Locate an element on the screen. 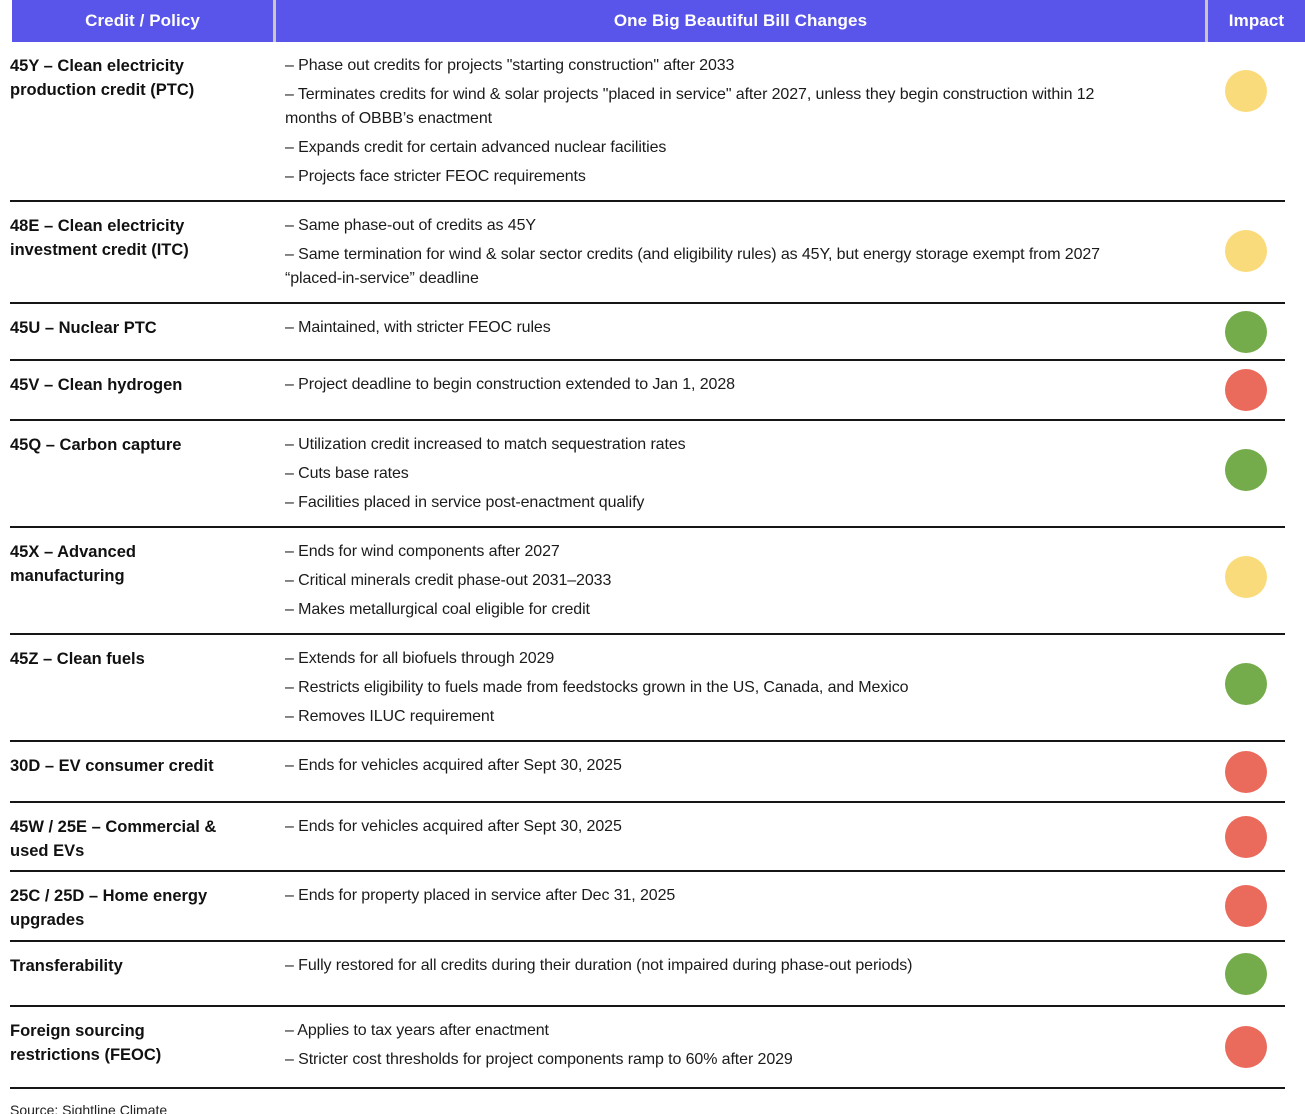  policy-name: 45Q – Carbon capture is located at coordinates (96, 445).